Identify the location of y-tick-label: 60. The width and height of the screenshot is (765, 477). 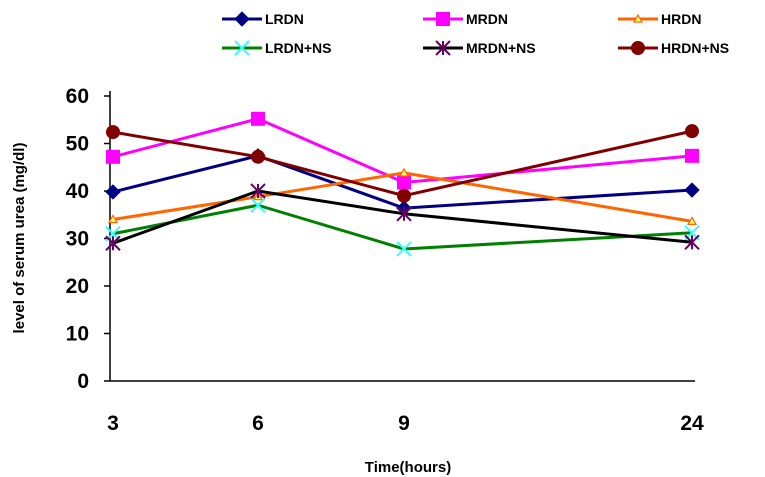
(77, 96).